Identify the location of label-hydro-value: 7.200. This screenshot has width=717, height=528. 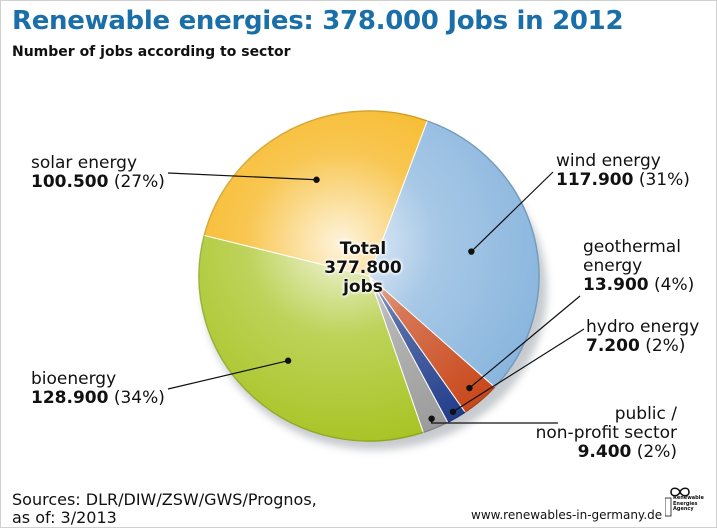
(613, 346).